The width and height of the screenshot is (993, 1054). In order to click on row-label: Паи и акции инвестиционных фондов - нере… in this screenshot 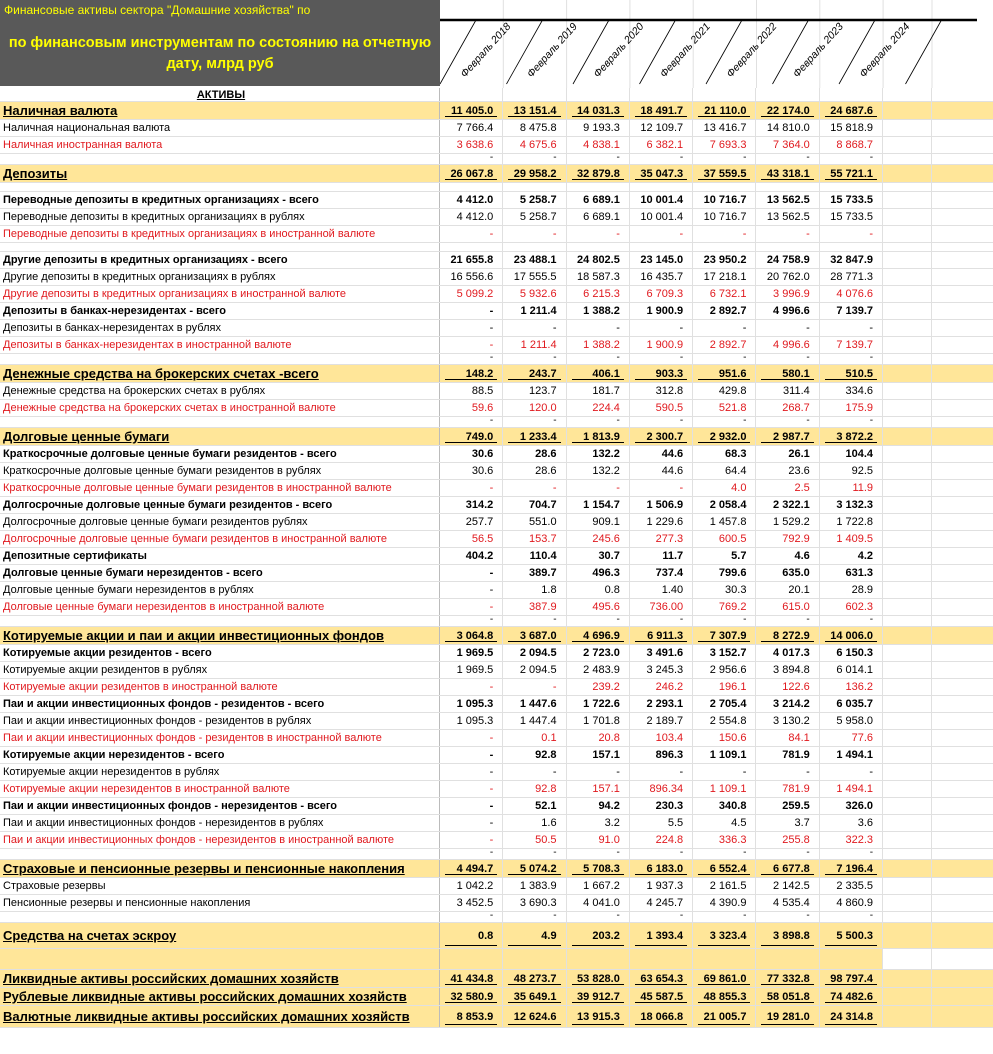, I will do `click(220, 806)`.